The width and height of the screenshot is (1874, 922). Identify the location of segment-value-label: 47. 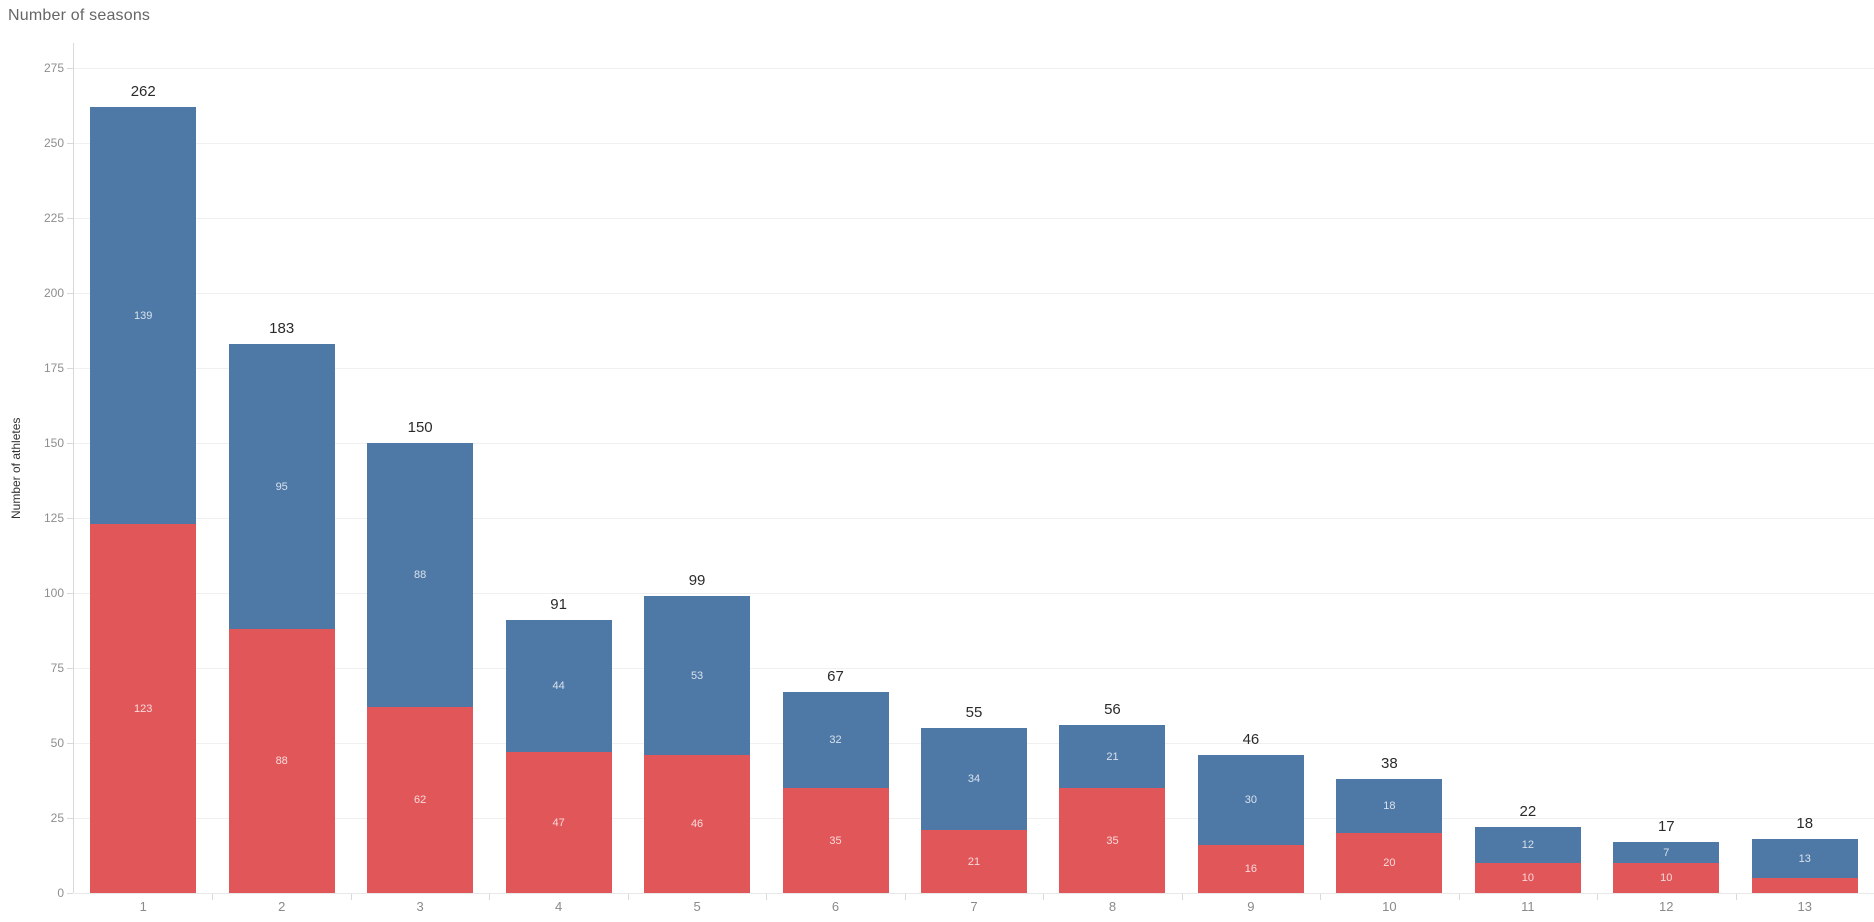
(558, 822).